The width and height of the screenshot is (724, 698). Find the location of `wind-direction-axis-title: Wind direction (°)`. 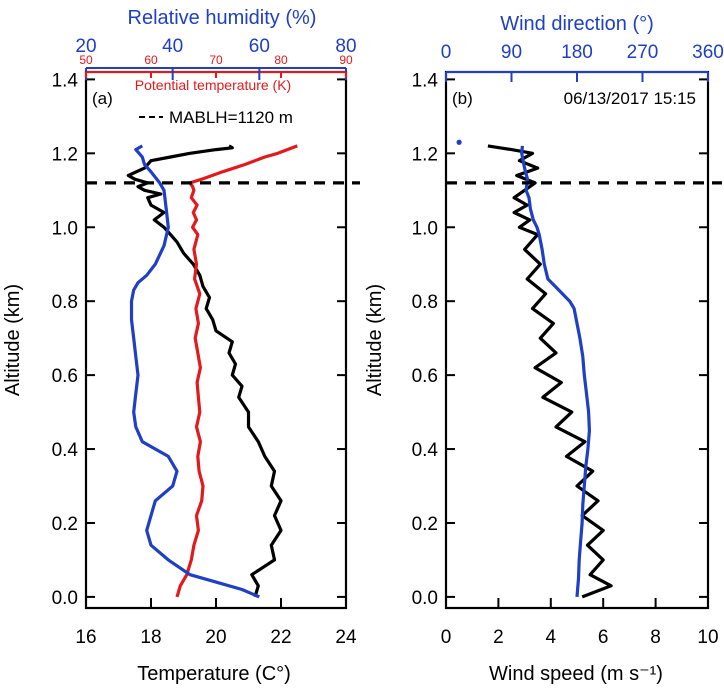

wind-direction-axis-title: Wind direction (°) is located at coordinates (577, 24).